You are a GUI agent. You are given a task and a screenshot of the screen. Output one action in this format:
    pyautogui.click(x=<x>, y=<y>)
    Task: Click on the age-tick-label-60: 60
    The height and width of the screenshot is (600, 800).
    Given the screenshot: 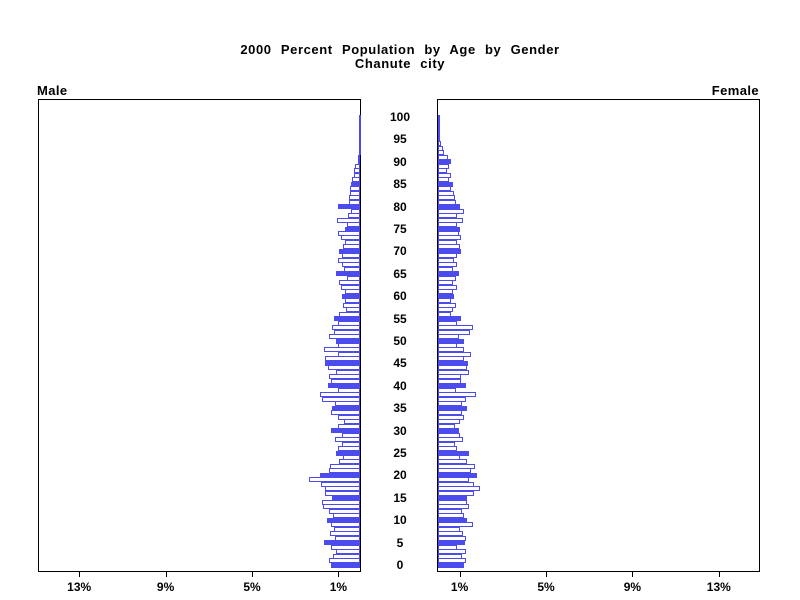 What is the action you would take?
    pyautogui.click(x=400, y=296)
    